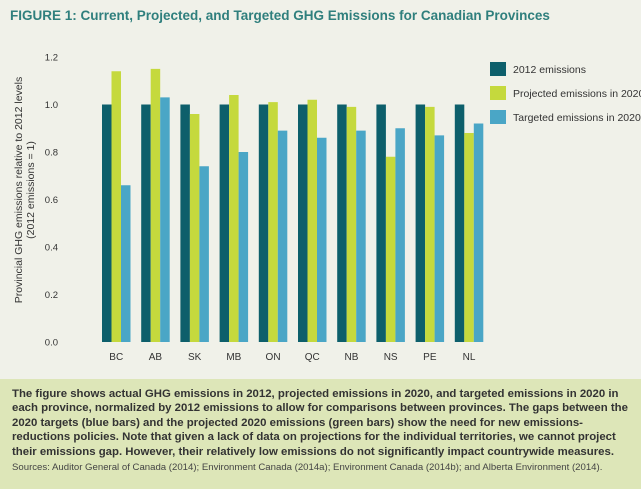  What do you see at coordinates (312, 357) in the screenshot?
I see `x-tick-label: QC` at bounding box center [312, 357].